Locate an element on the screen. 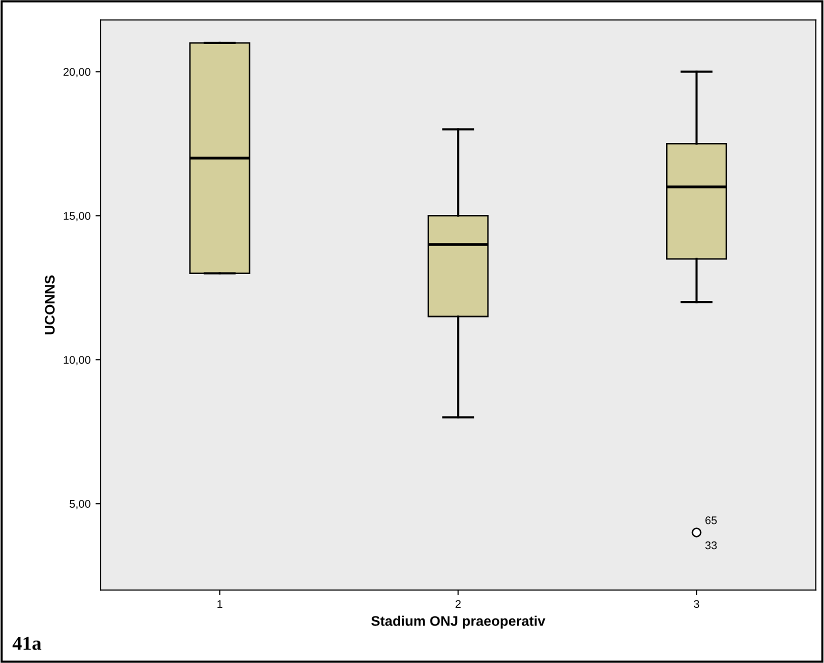 This screenshot has height=663, width=824. y-axis-title: UCONNS is located at coordinates (49, 304).